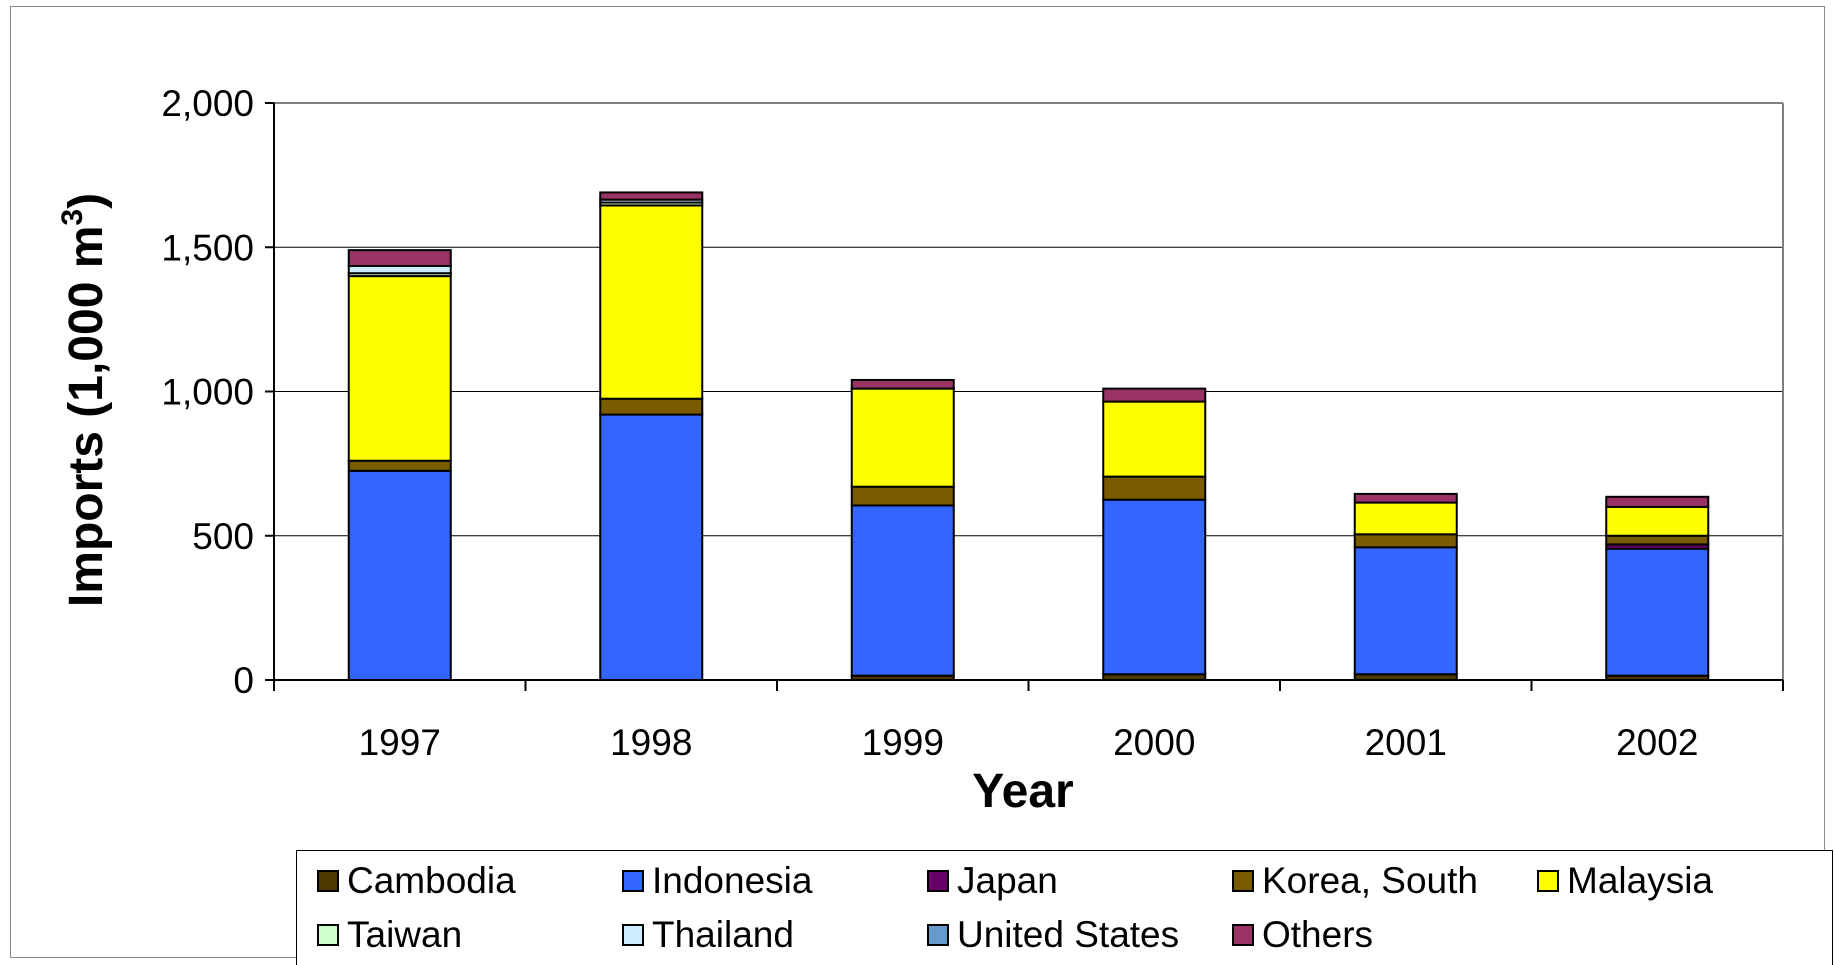 This screenshot has width=1835, height=965. Describe the element at coordinates (1154, 587) in the screenshot. I see `bar-segment-2000-indonesia` at that location.